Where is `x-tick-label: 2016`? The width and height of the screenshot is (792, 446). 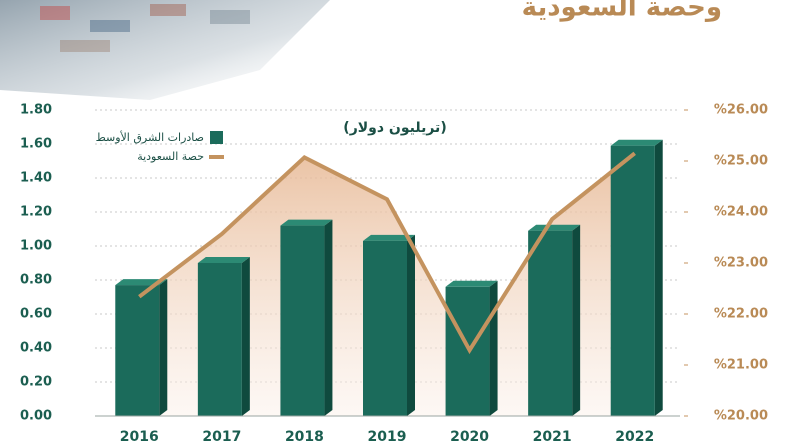
x-tick-label: 2016 is located at coordinates (139, 437).